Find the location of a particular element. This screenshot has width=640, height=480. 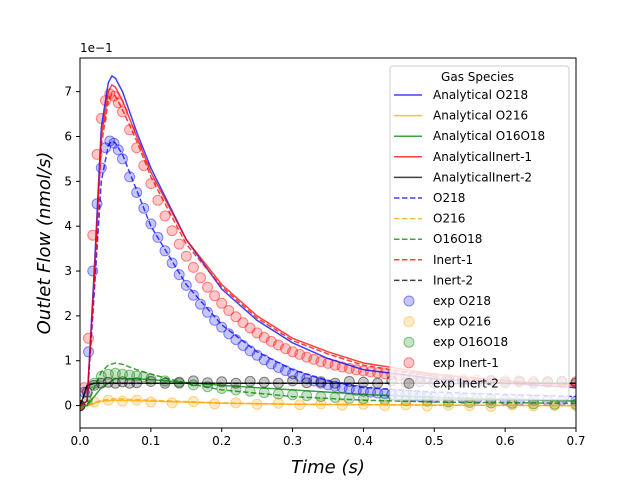

legend-entry-analyticalinert-1: AnalyticalInert-1 is located at coordinates (463, 157).